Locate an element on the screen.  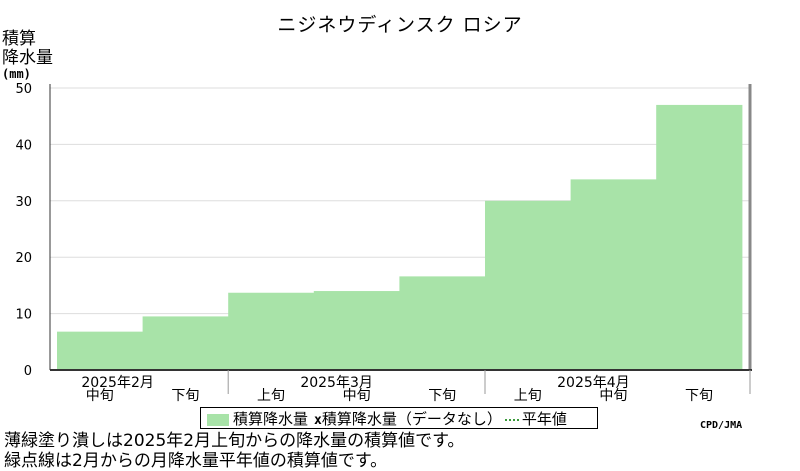
y-tick-label: 0 is located at coordinates (28, 371).